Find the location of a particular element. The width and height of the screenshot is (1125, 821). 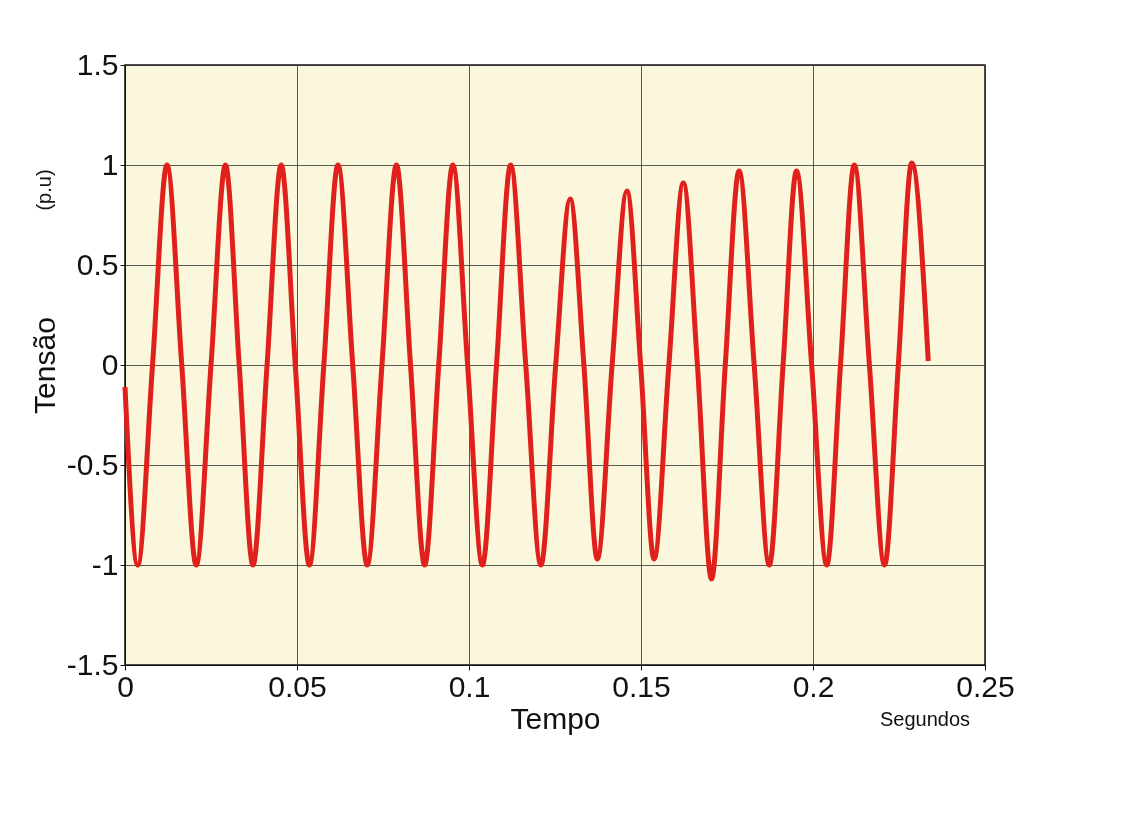

y-tick-label: 1.5 is located at coordinates (97, 64).